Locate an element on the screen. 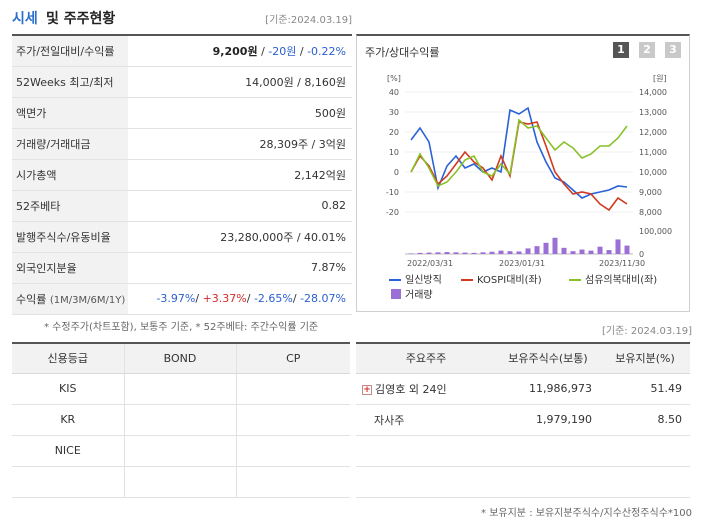  table-header-row: 신용등급 BOND CP is located at coordinates (181, 358).